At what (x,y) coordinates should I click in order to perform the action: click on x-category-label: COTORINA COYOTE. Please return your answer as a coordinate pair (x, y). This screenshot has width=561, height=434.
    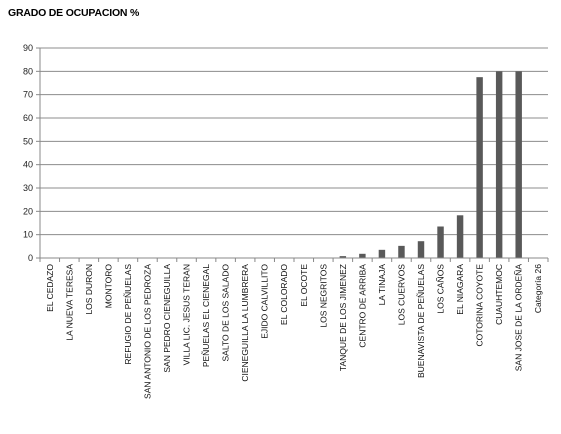
    Looking at the image, I should click on (480, 305).